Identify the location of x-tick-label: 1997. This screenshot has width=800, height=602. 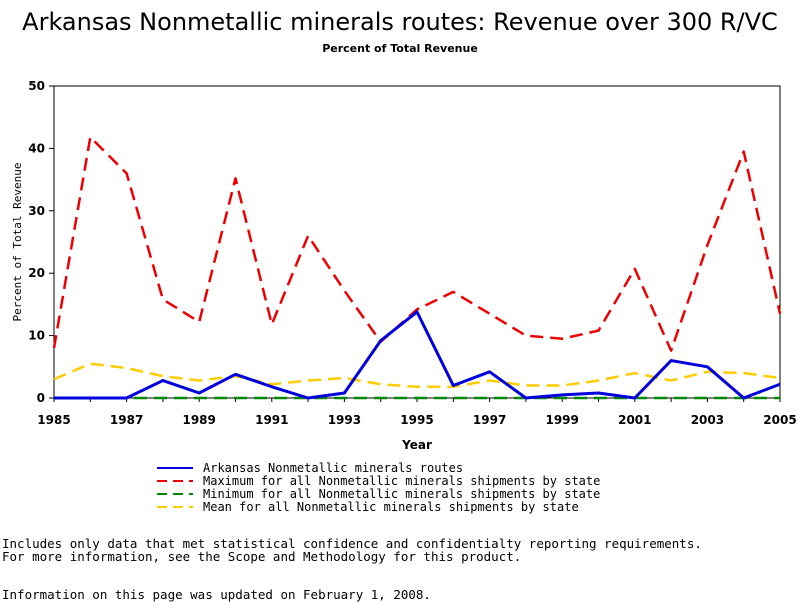
(489, 420).